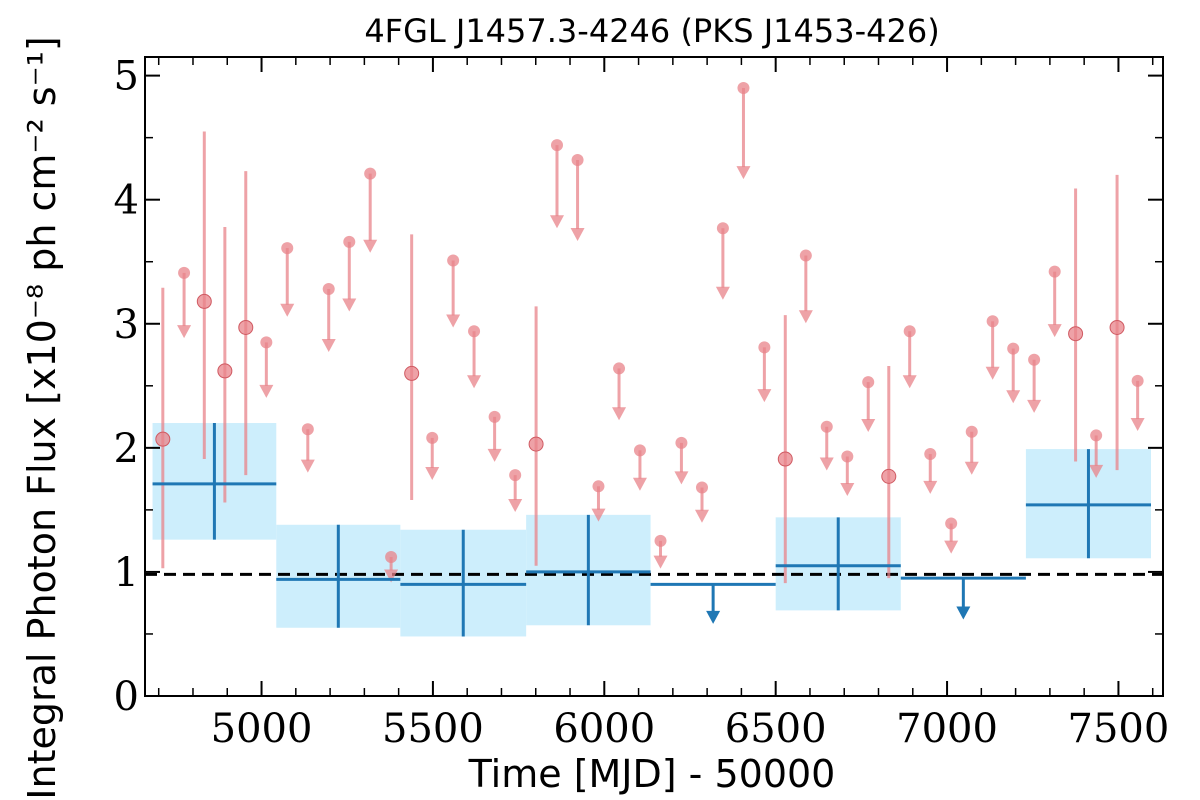 This screenshot has width=1200, height=800. Describe the element at coordinates (776, 729) in the screenshot. I see `x-tick-label: 6500` at that location.